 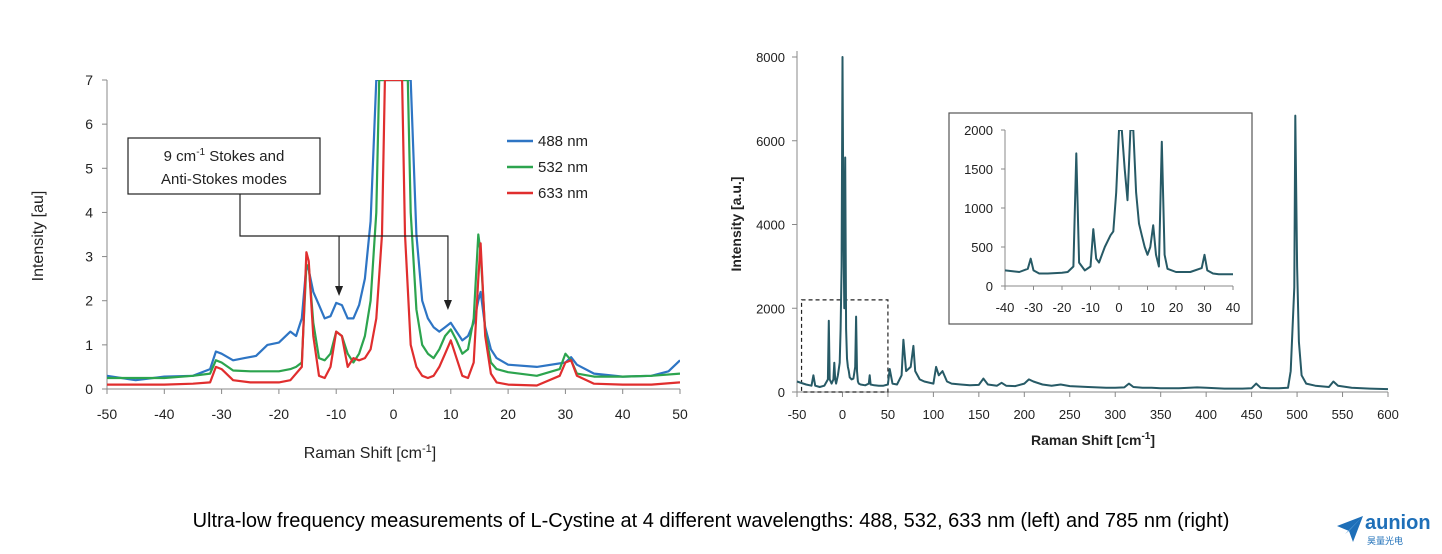 I want to click on right-y-axis-label: Intensity [a.u.], so click(x=736, y=224).